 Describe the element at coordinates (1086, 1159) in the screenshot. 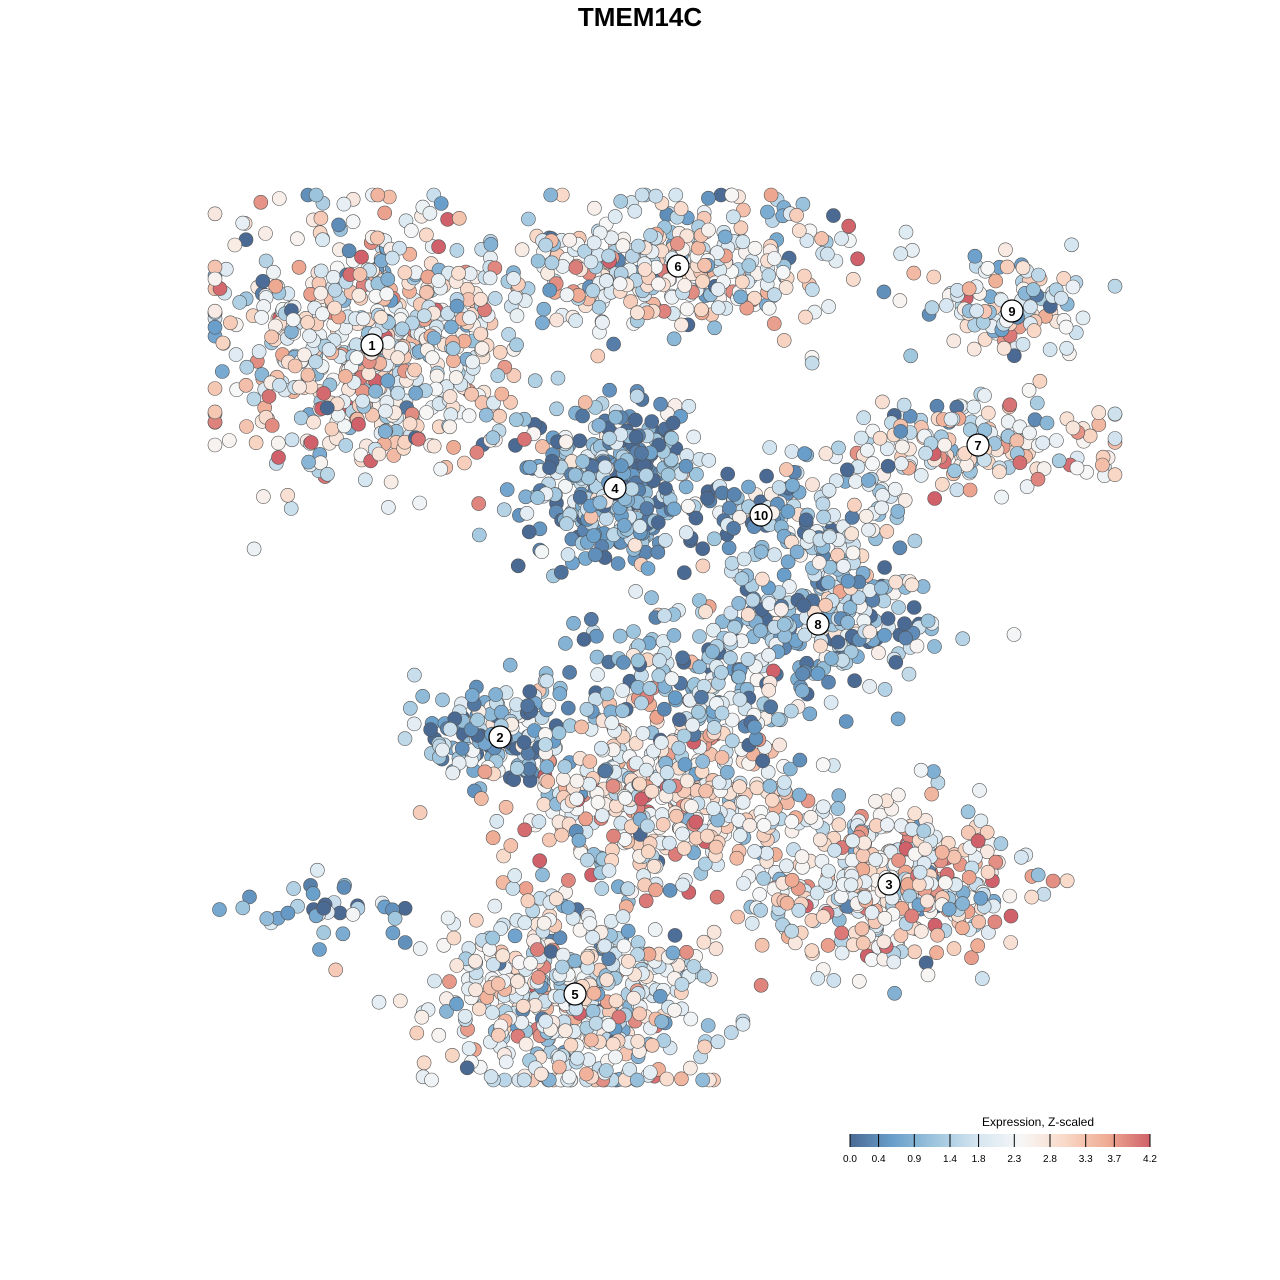

I see `legend-tick-label: 3.3` at that location.